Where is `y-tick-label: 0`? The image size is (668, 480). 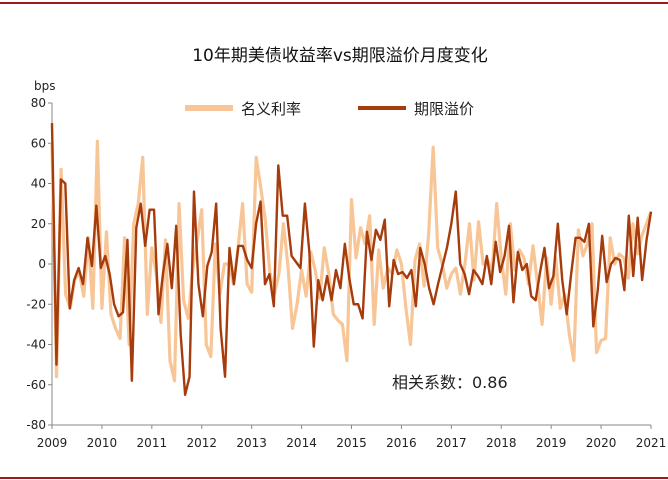
y-tick-label: 0 is located at coordinates (42, 264).